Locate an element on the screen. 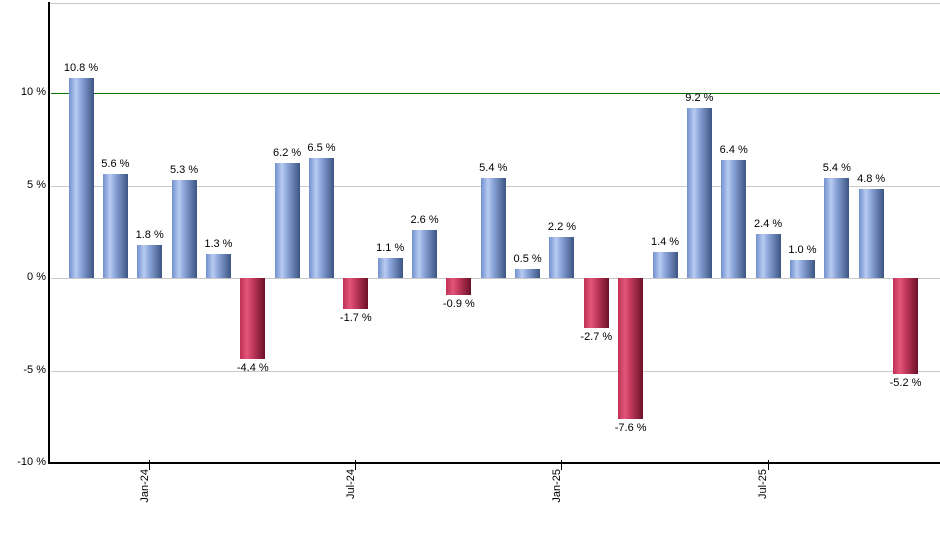  bar-value-label: 6.4 % is located at coordinates (733, 149).